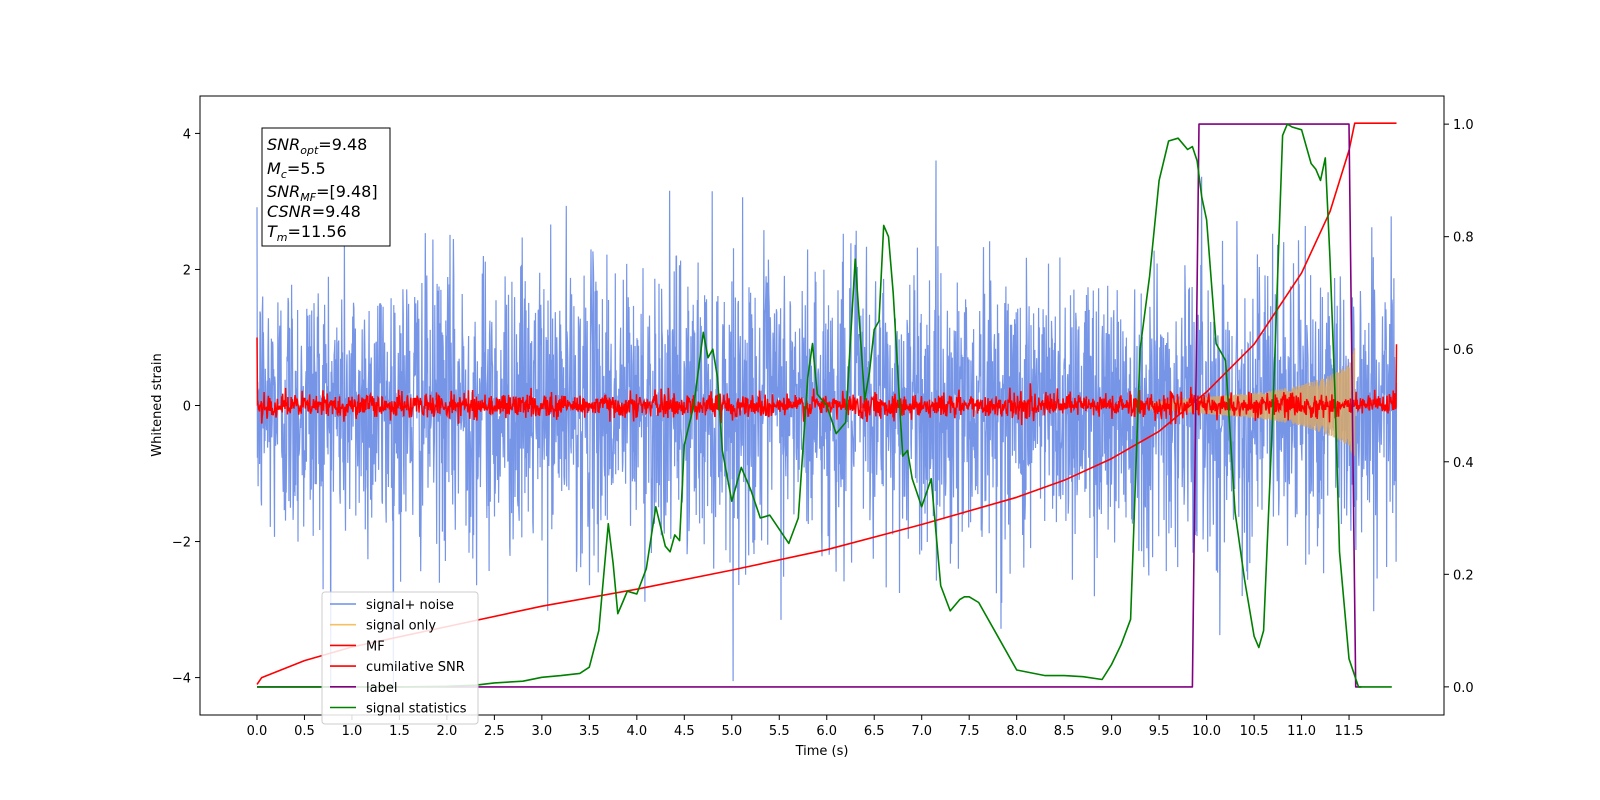 This screenshot has height=800, width=1600. Describe the element at coordinates (921, 731) in the screenshot. I see `x-tick-label: 7.0` at that location.